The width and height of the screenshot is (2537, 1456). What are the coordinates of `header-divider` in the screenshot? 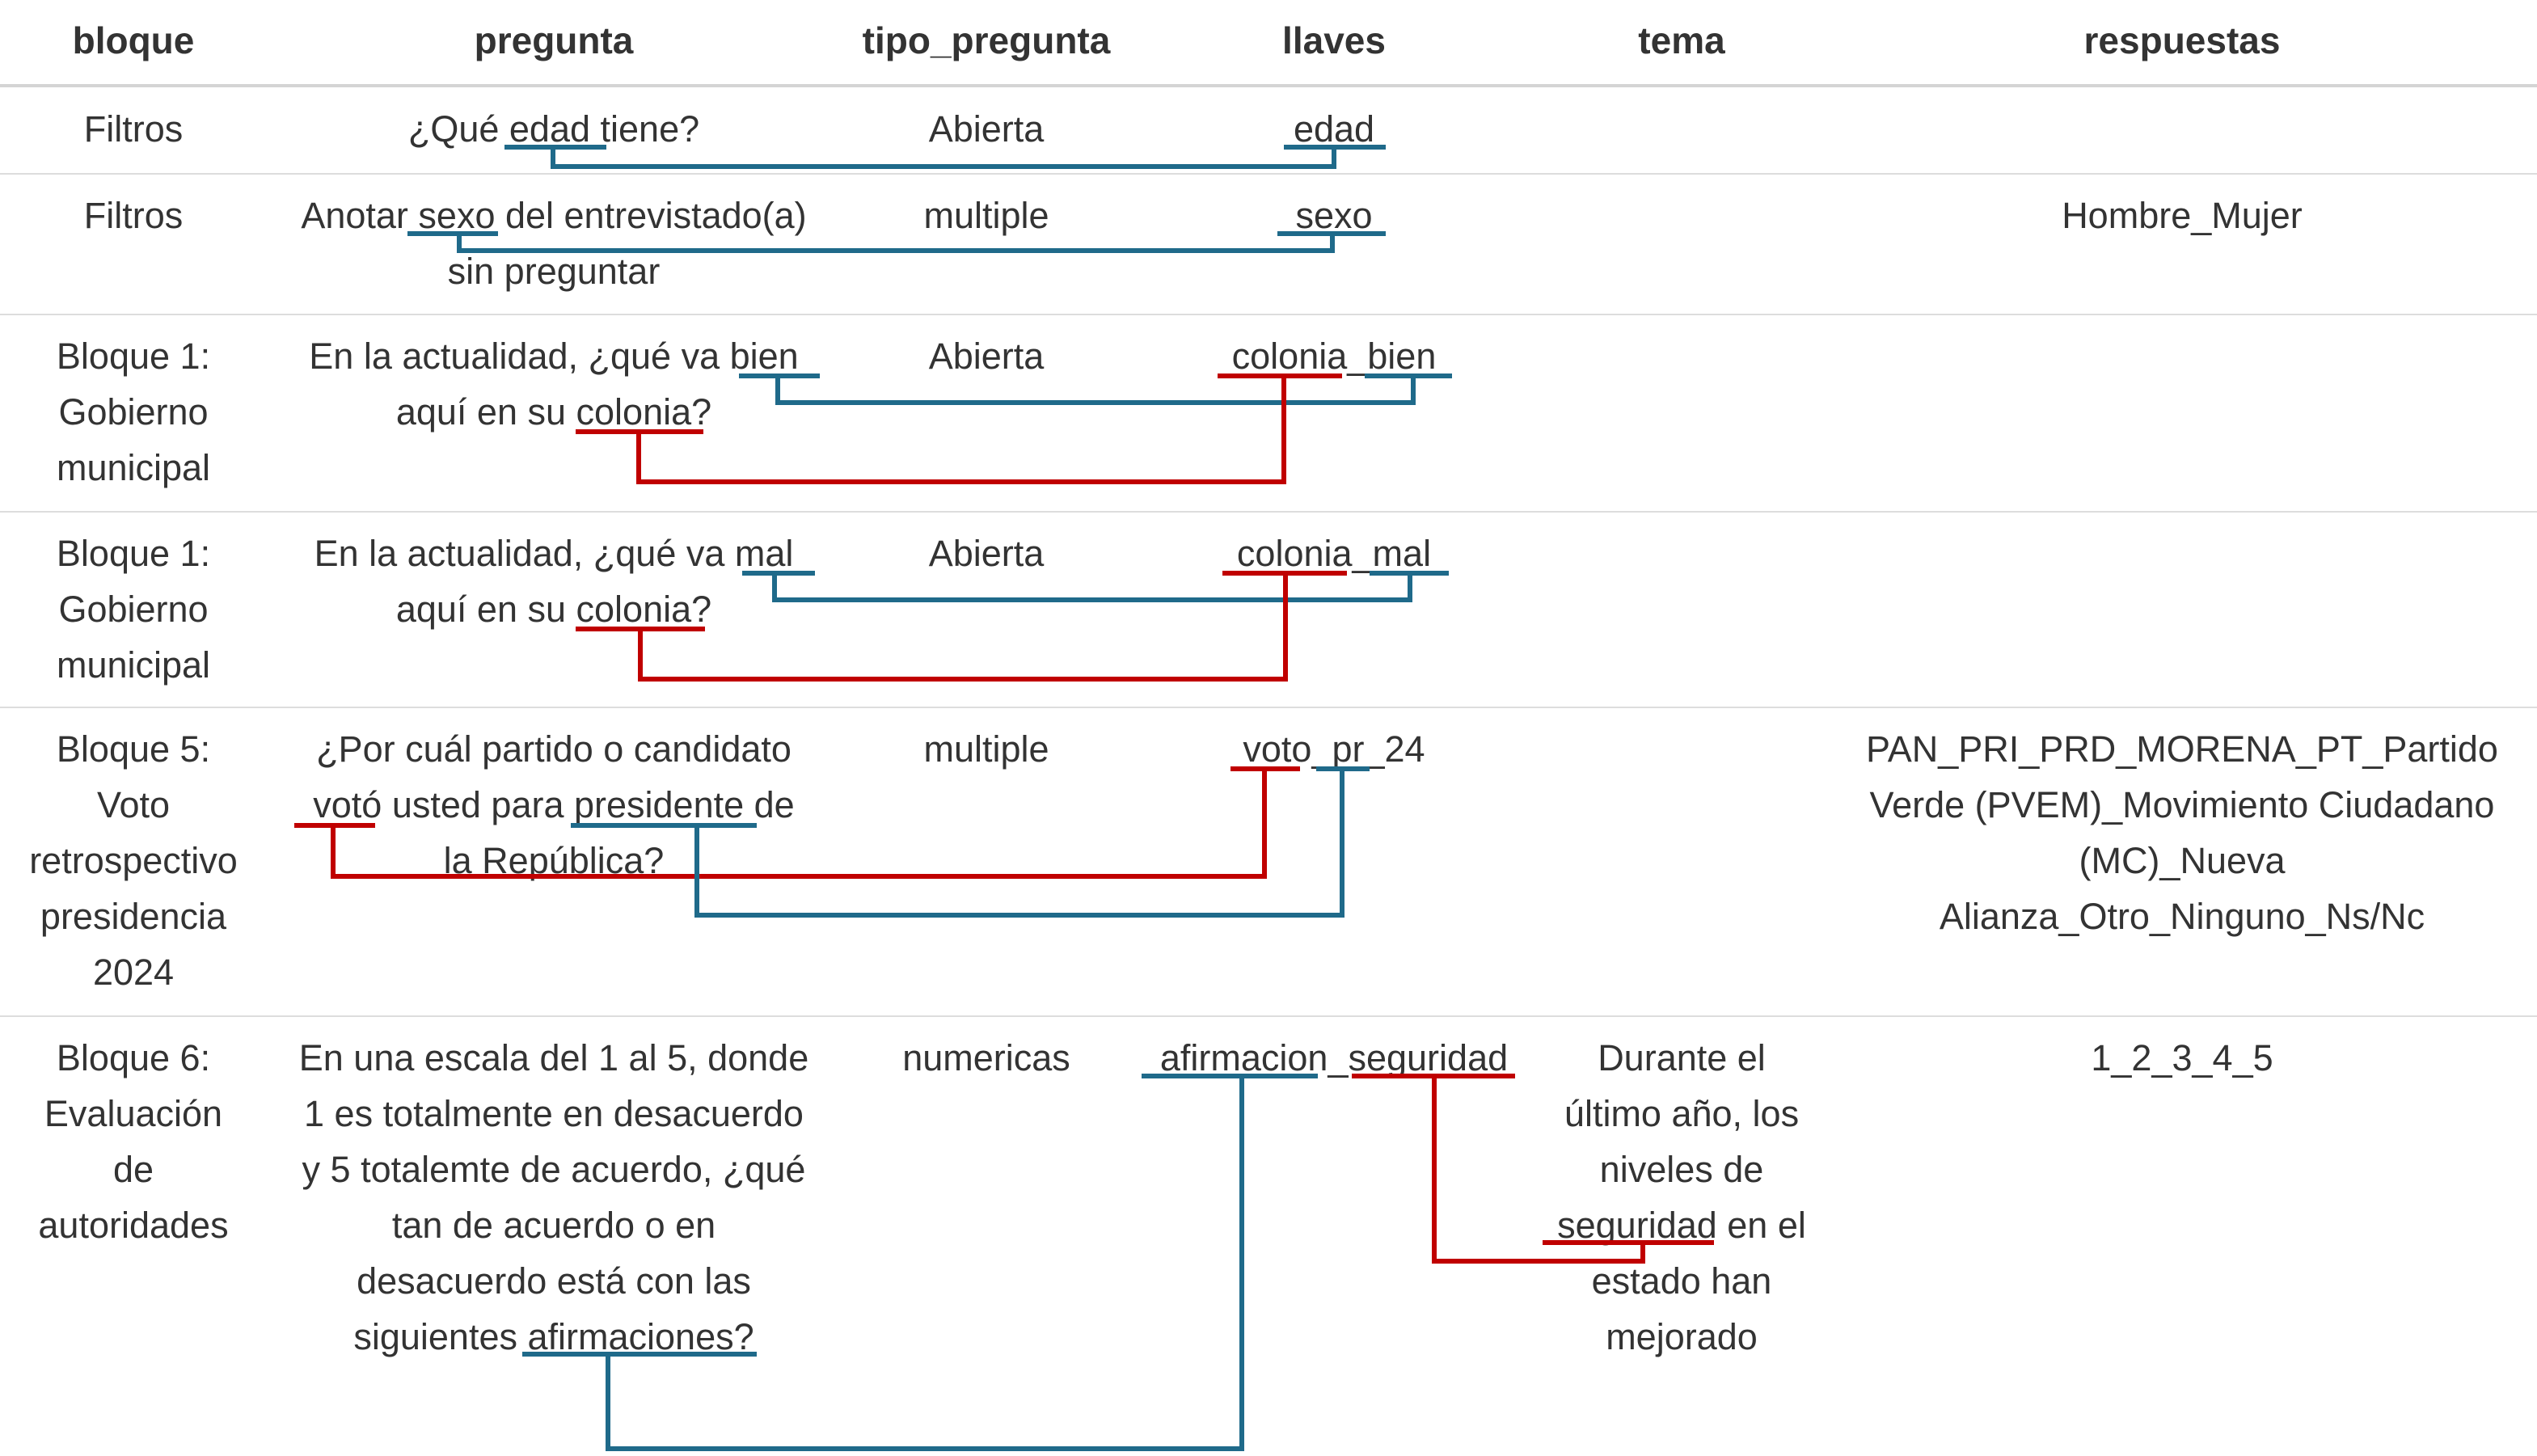 It's located at (1268, 85).